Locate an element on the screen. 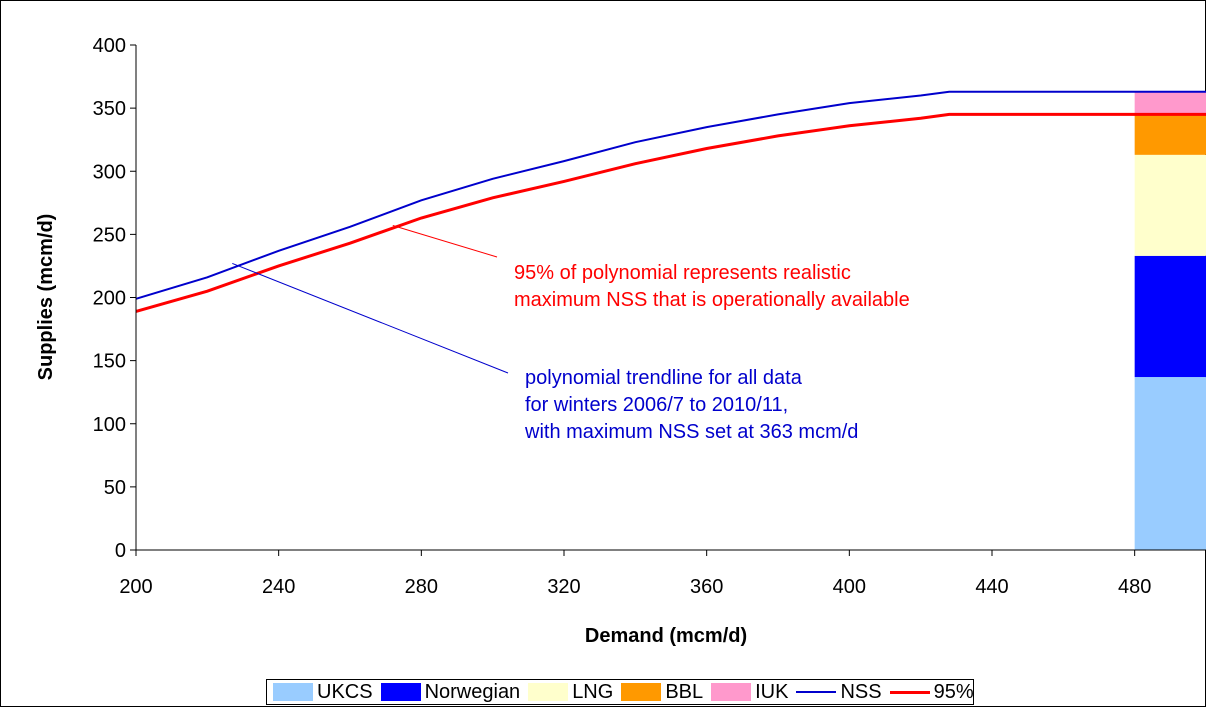 The height and width of the screenshot is (707, 1206). y-tick-label: 100 is located at coordinates (109, 425).